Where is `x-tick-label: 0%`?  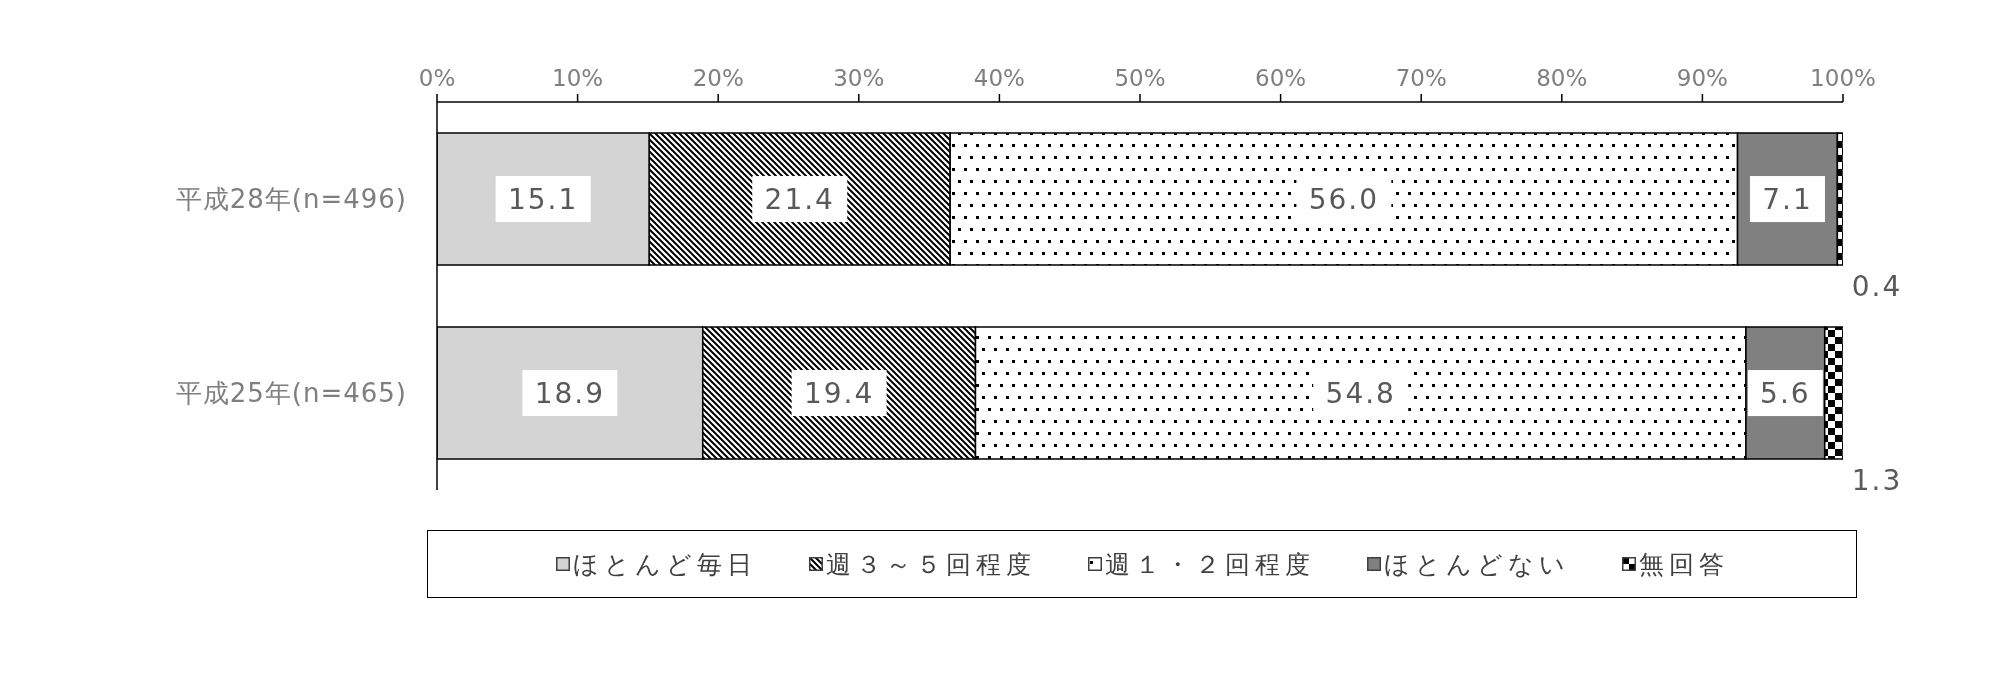
x-tick-label: 0% is located at coordinates (437, 78).